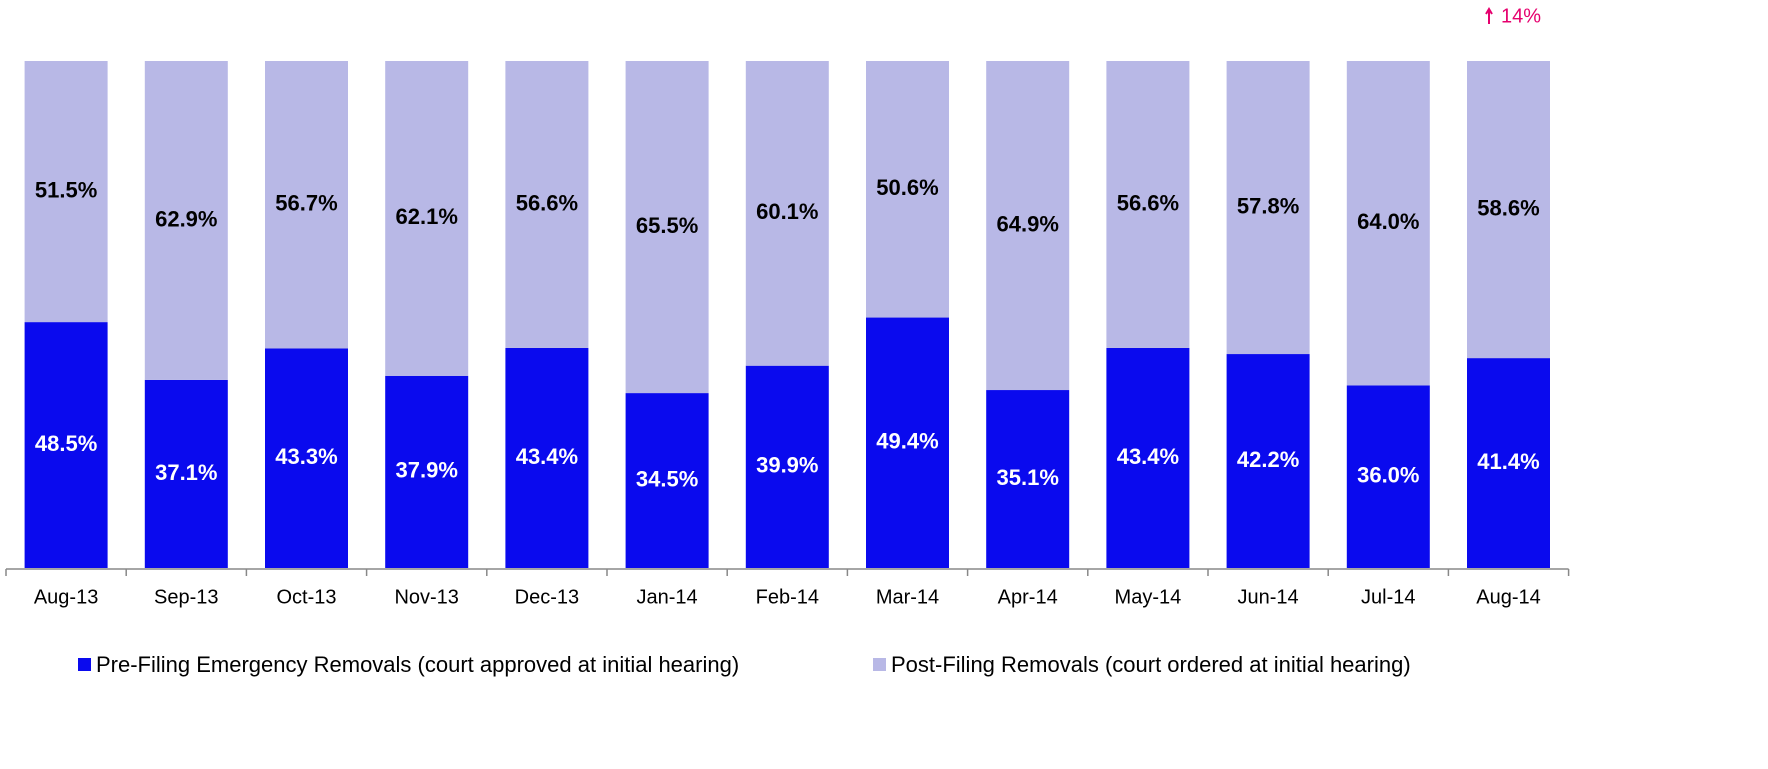  What do you see at coordinates (66, 597) in the screenshot?
I see `x-tick-label: Aug-13` at bounding box center [66, 597].